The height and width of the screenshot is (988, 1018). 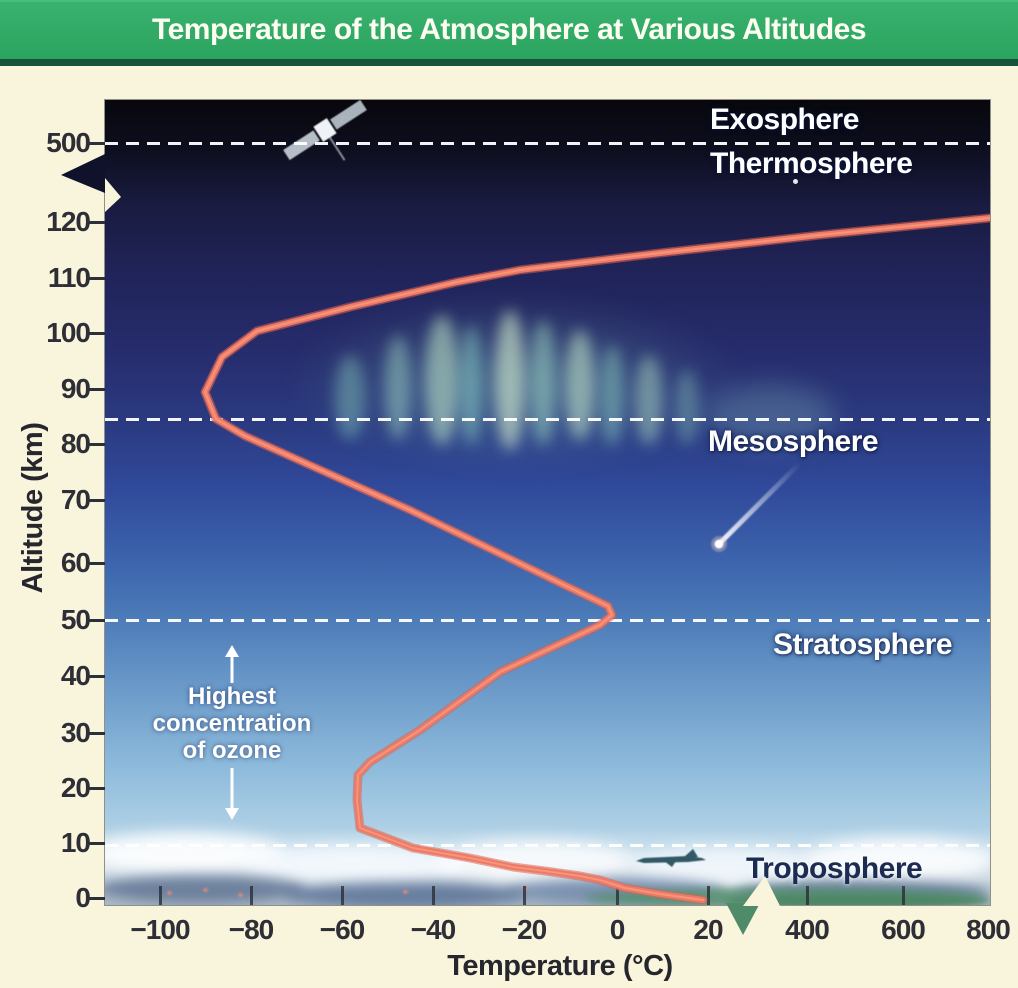 I want to click on y-tick-40: 40, so click(x=75, y=675).